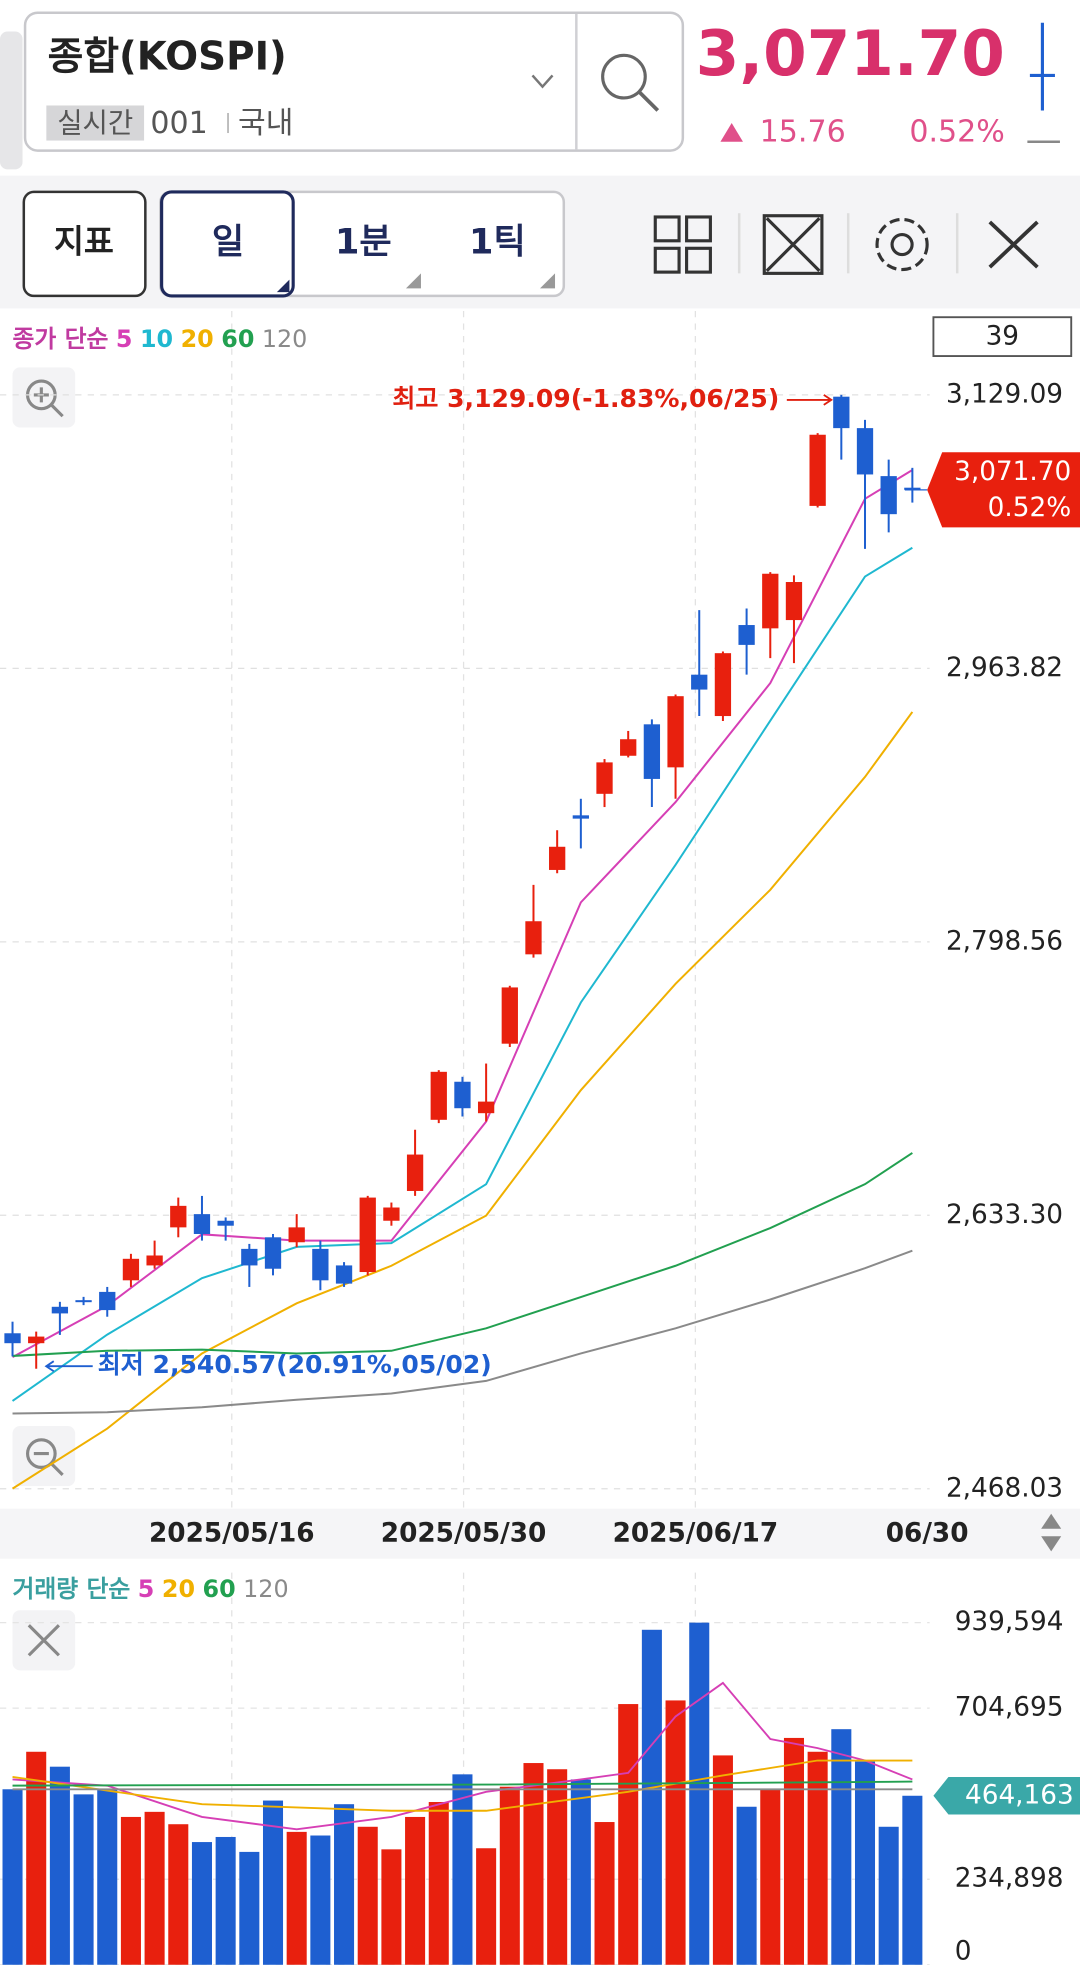  Describe the element at coordinates (731, 132) in the screenshot. I see `up-triangle` at that location.